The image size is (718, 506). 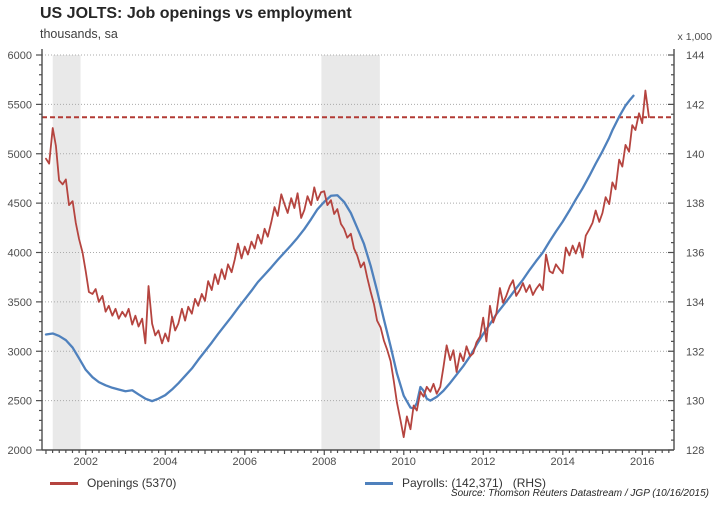 I want to click on svg-text: 2002, so click(x=85, y=462).